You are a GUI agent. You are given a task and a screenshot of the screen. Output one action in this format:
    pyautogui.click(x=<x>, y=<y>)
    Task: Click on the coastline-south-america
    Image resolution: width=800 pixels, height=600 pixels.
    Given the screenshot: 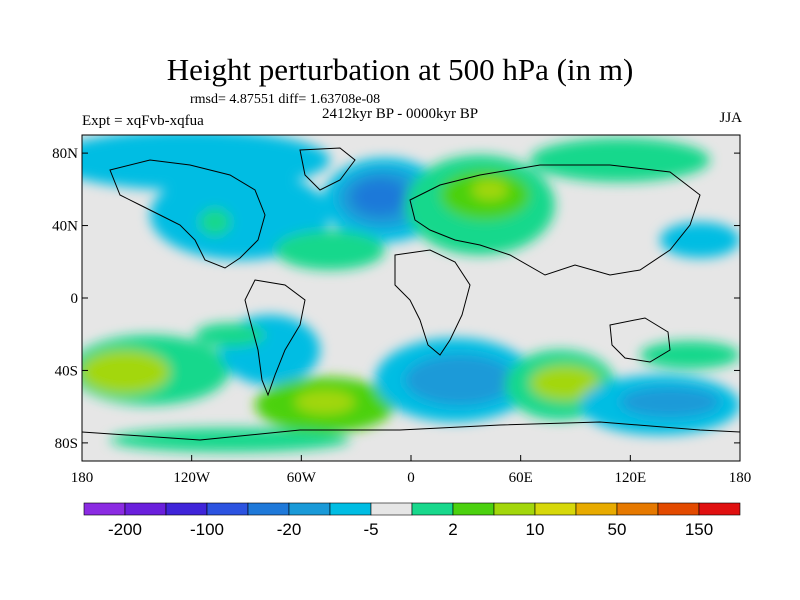 What is the action you would take?
    pyautogui.click(x=275, y=338)
    